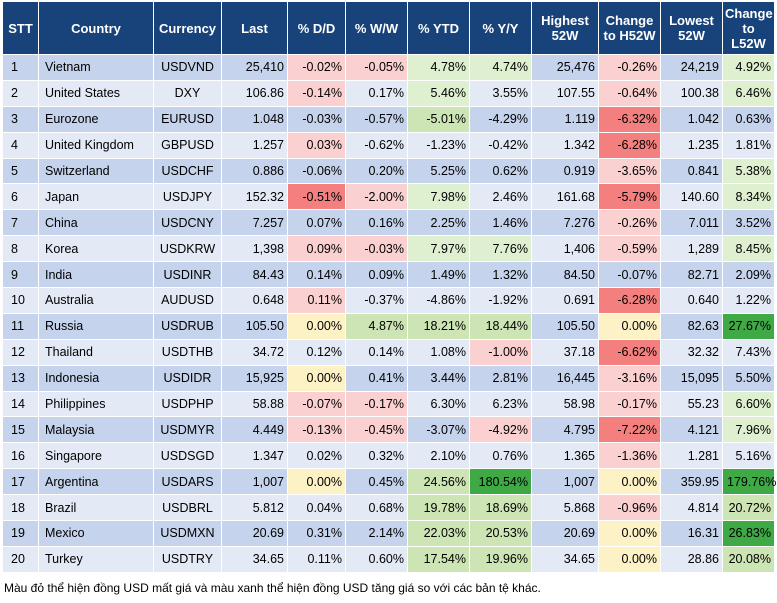 The width and height of the screenshot is (777, 603). Describe the element at coordinates (500, 378) in the screenshot. I see `cell-yy: 2.81%` at that location.